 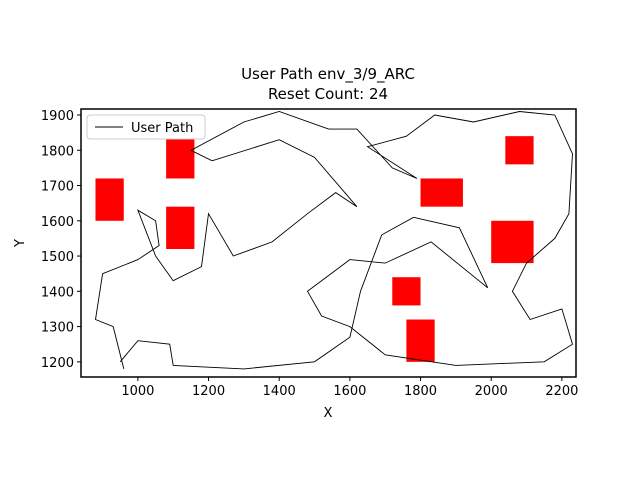 I want to click on y-tick-label: 1200, so click(x=57, y=363).